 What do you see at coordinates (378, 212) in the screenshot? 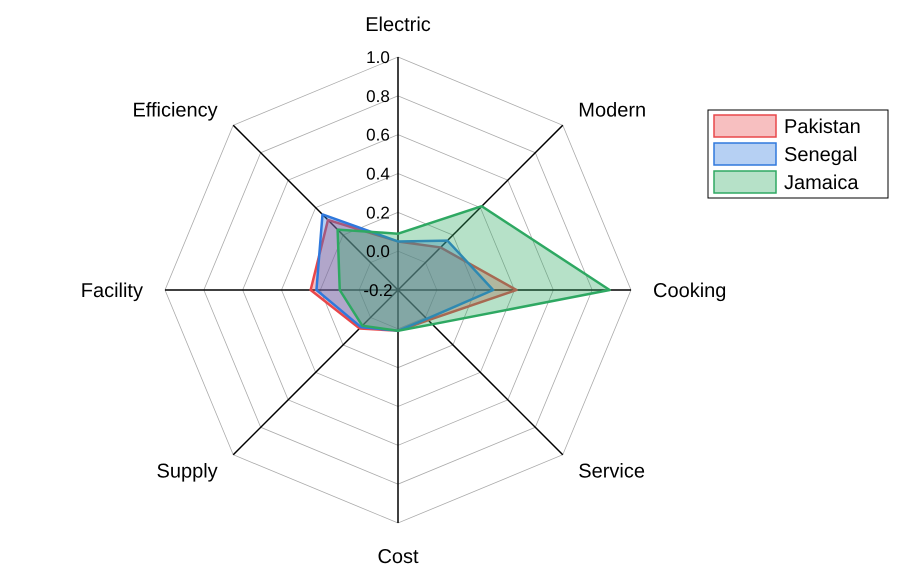
I see `y-tick-label: 0.2` at bounding box center [378, 212].